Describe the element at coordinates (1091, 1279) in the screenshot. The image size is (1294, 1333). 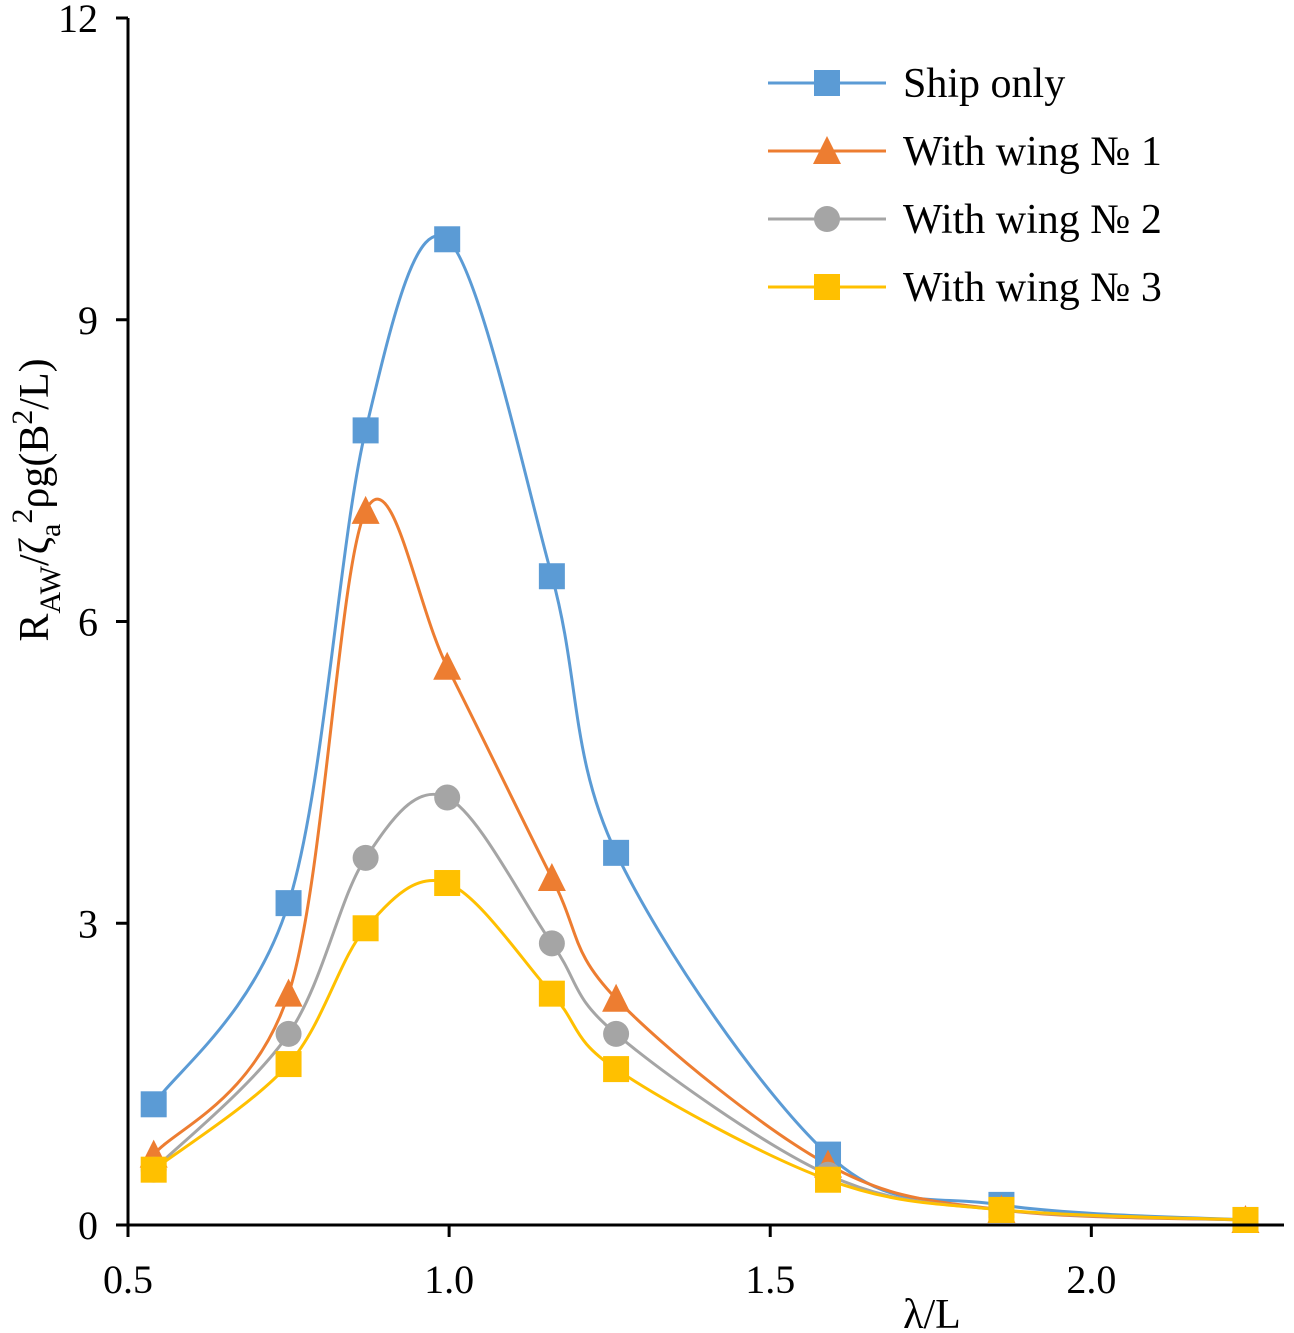
I see `x-tick-label: 2.0` at that location.